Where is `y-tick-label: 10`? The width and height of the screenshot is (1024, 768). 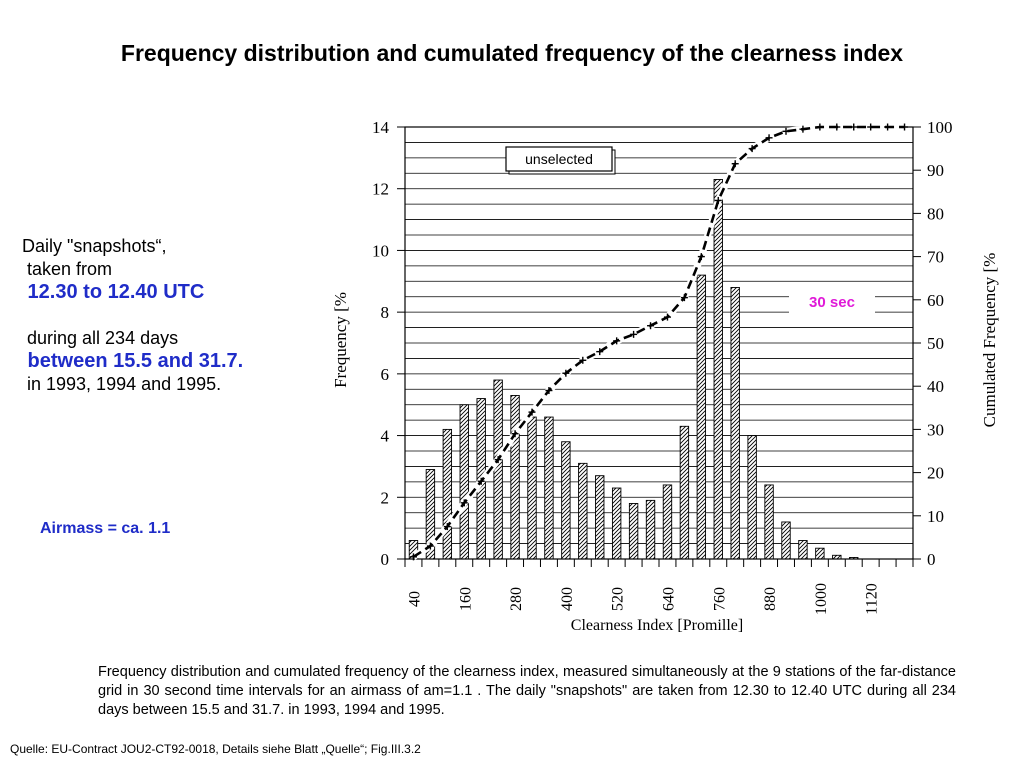 y-tick-label: 10 is located at coordinates (380, 250).